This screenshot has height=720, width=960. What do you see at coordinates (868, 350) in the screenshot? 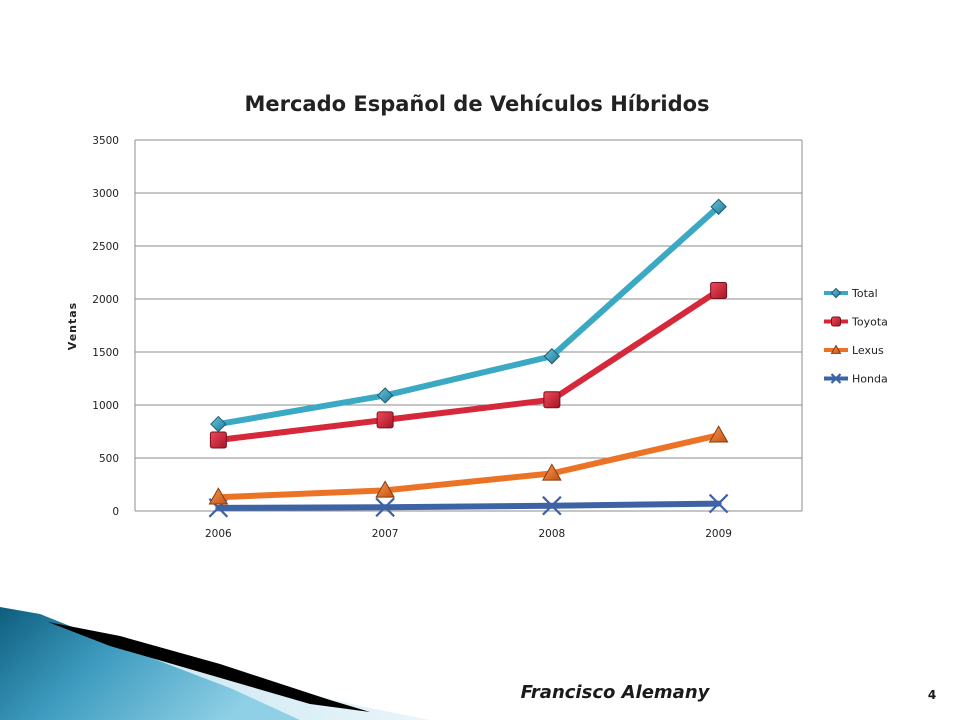
I see `legend-label: Lexus` at bounding box center [868, 350].